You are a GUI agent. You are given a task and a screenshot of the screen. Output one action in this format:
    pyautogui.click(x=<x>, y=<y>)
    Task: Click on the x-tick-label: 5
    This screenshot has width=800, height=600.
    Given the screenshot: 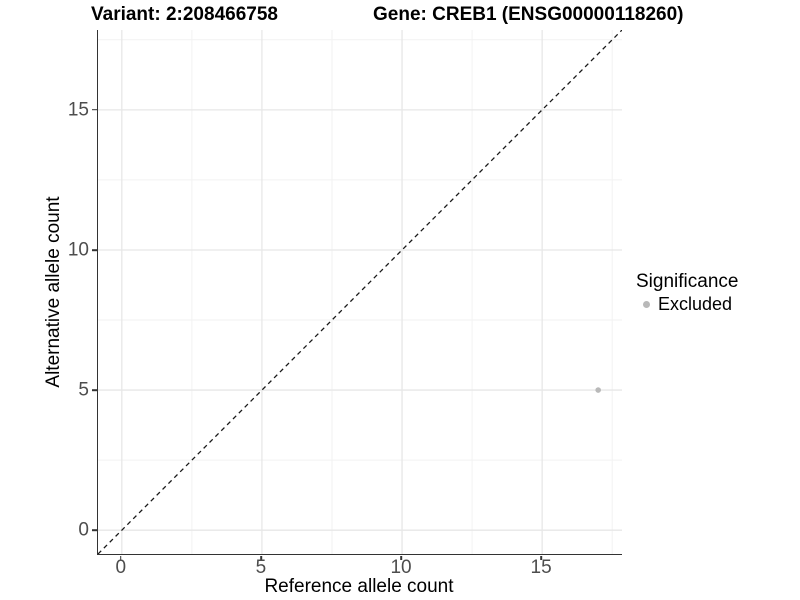 What is the action you would take?
    pyautogui.click(x=261, y=567)
    